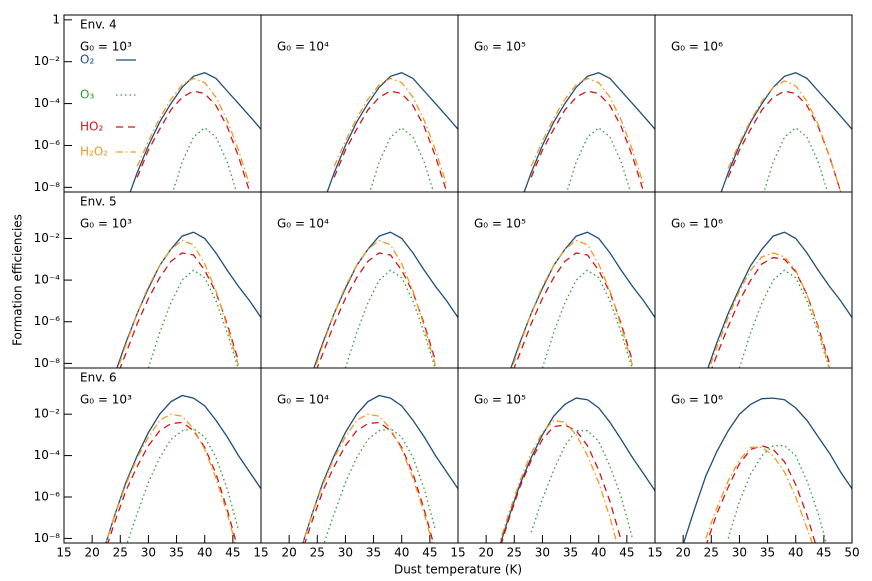  Describe the element at coordinates (87, 95) in the screenshot. I see `legend-label: O₃` at that location.